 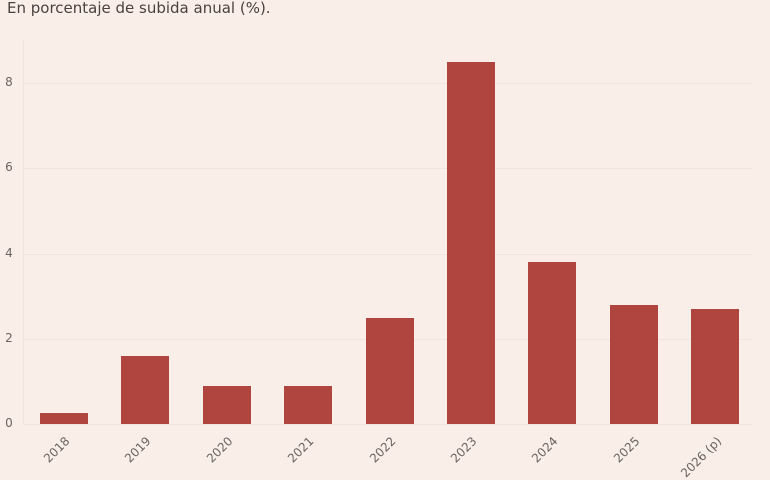 I want to click on bar-2022, so click(x=389, y=370).